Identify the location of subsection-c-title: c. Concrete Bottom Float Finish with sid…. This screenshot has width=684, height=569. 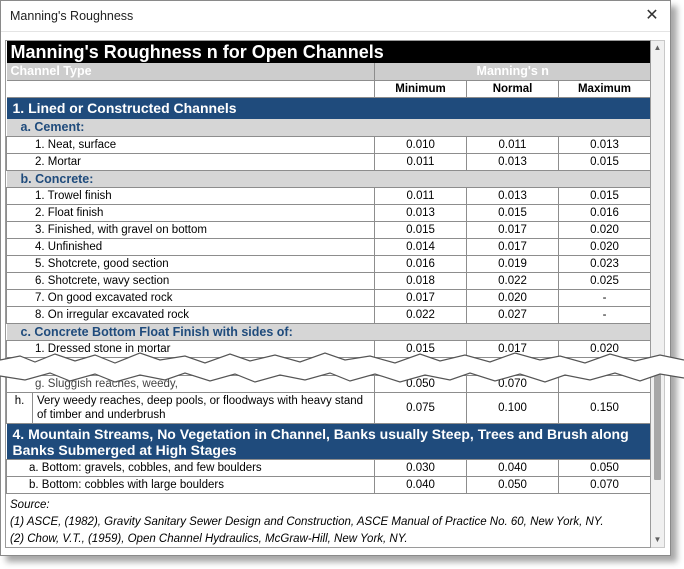
(328, 331).